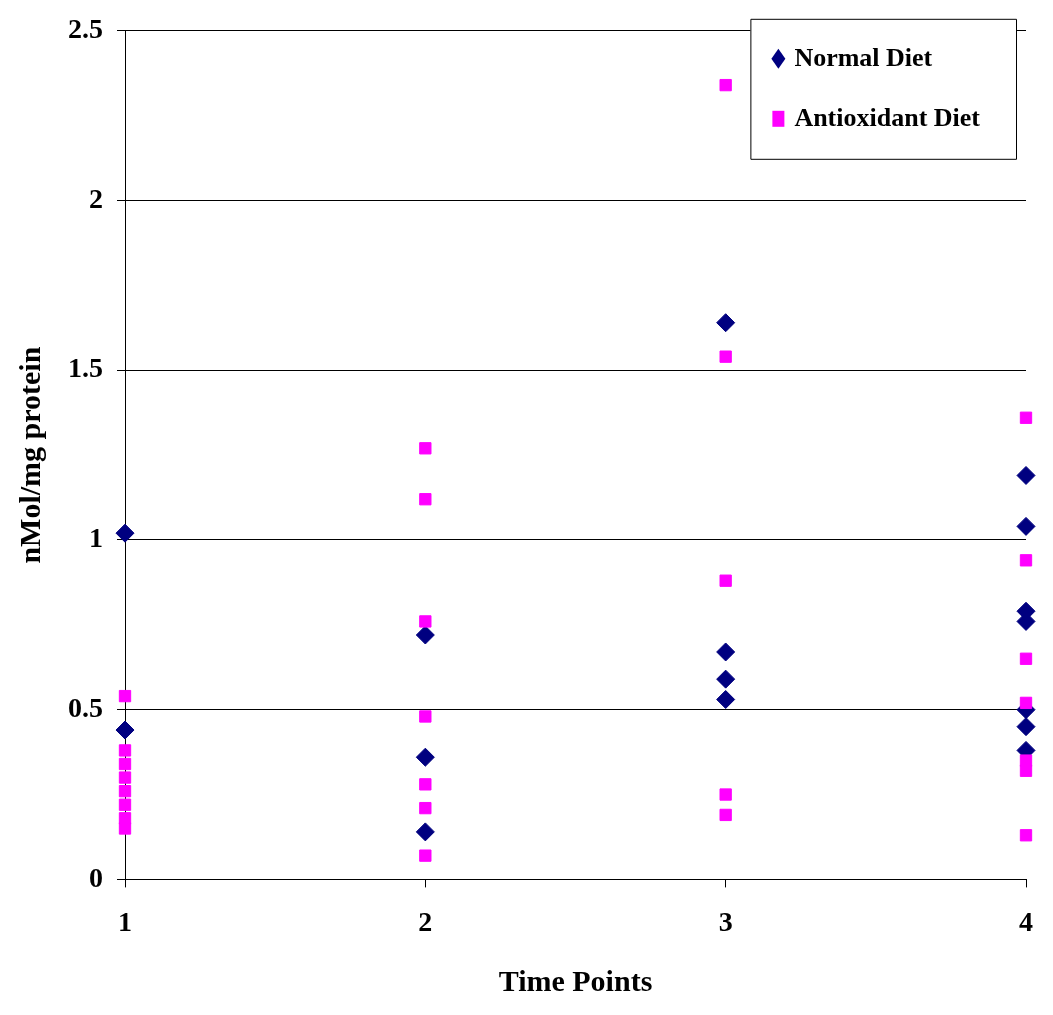 This screenshot has height=1015, width=1053. What do you see at coordinates (1026, 922) in the screenshot?
I see `x-tick-label: 4` at bounding box center [1026, 922].